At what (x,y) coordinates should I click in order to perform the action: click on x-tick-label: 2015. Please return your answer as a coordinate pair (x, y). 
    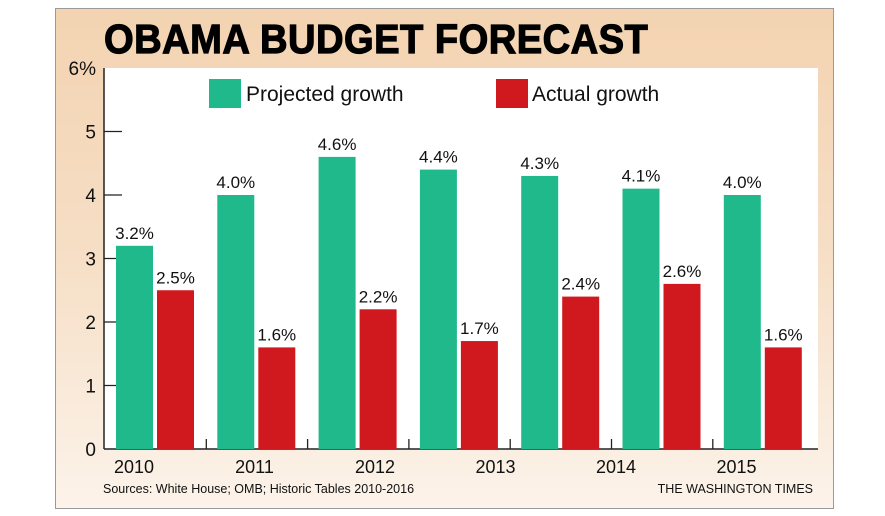
    Looking at the image, I should click on (736, 467).